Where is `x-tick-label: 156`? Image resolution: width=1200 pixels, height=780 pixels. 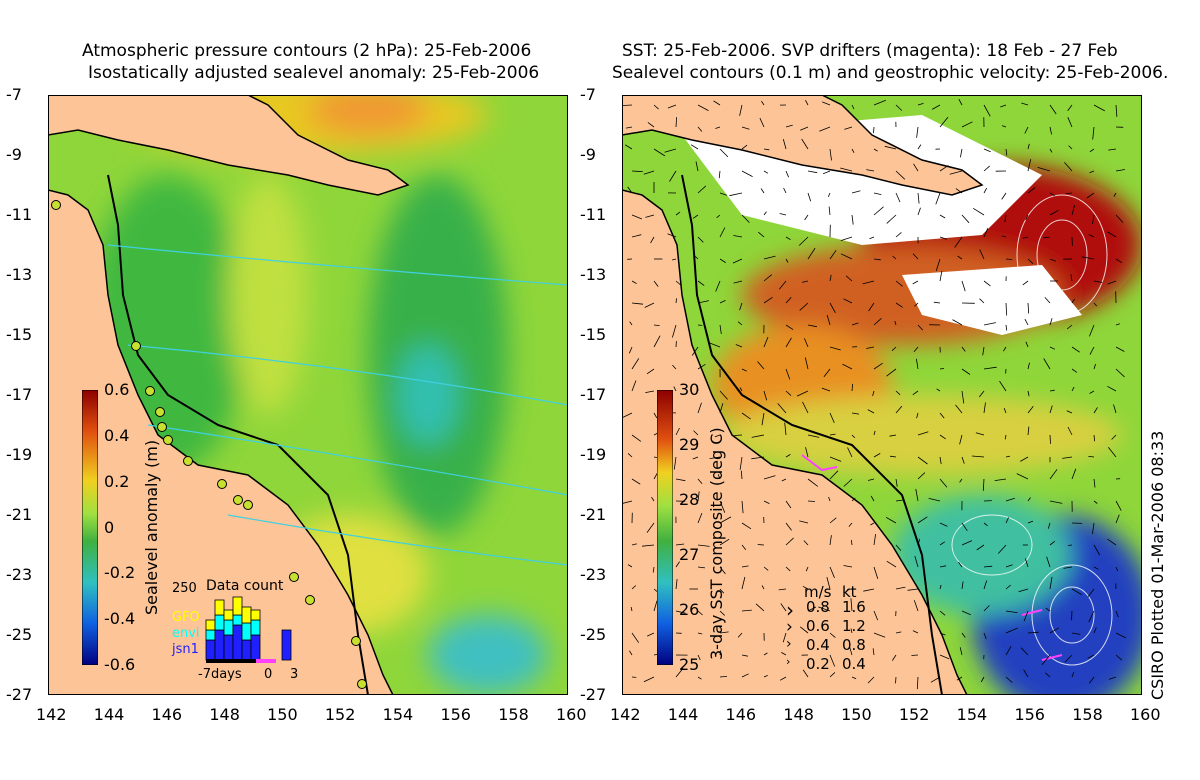
x-tick-label: 156 is located at coordinates (1029, 714).